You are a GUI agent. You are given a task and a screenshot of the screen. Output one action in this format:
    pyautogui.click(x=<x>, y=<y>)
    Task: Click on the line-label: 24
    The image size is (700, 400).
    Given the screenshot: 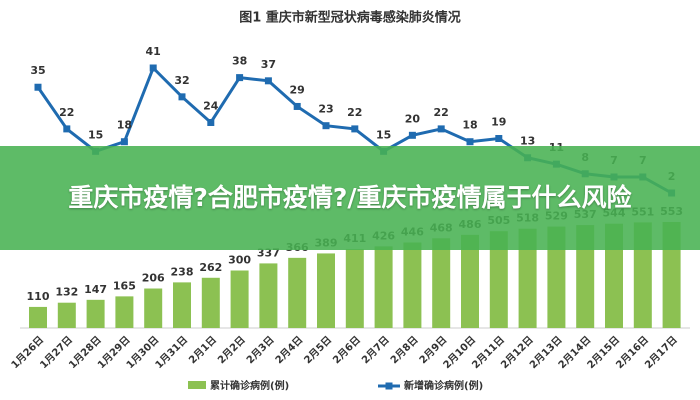 What is the action you would take?
    pyautogui.click(x=211, y=105)
    